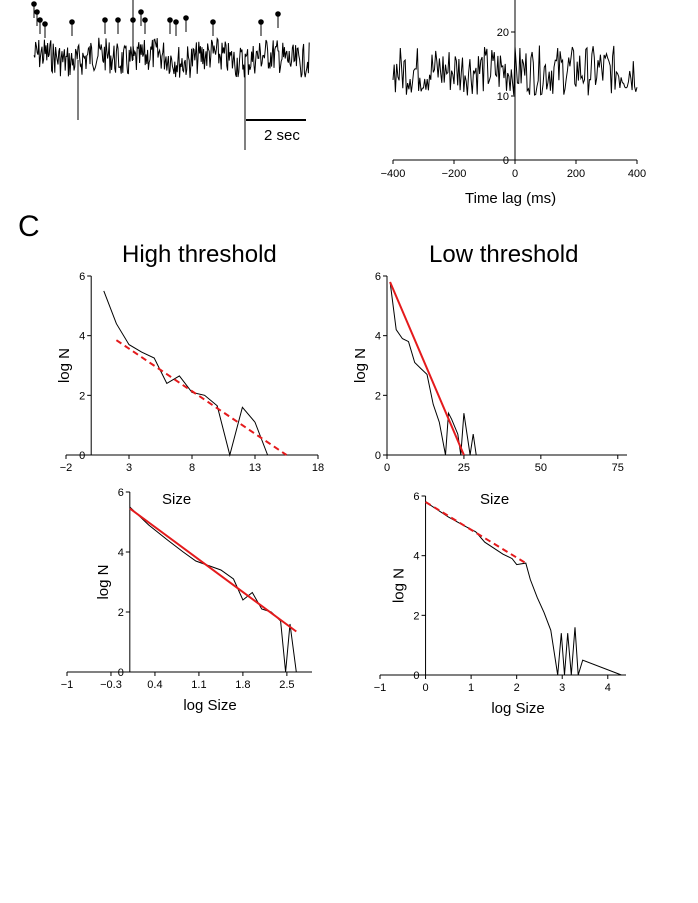 Image resolution: width=698 pixels, height=903 pixels. I want to click on hist-high-size-label: Size, so click(176, 499).